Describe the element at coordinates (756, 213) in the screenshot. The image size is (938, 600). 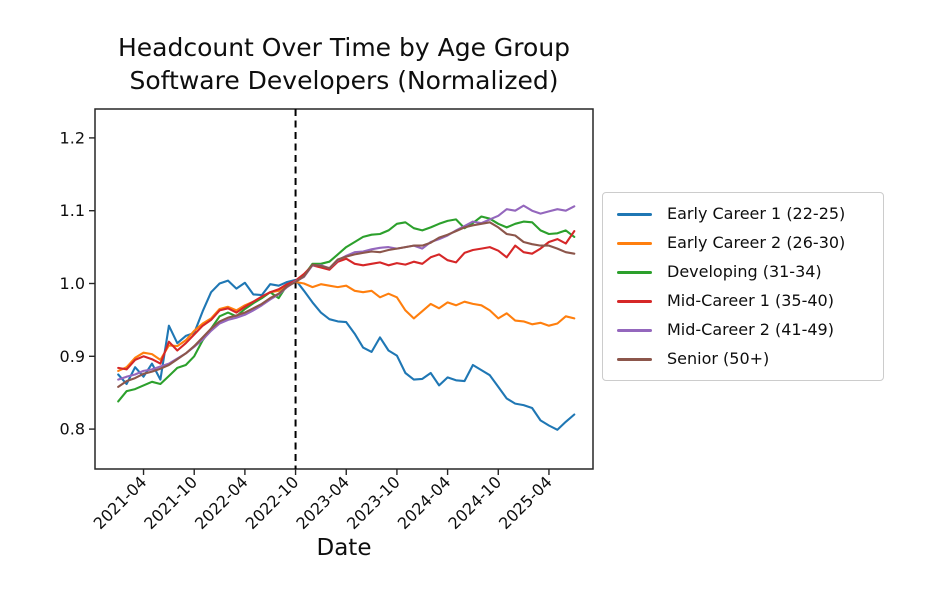
I see `legend-label: Early Career 1 (22-25)` at that location.